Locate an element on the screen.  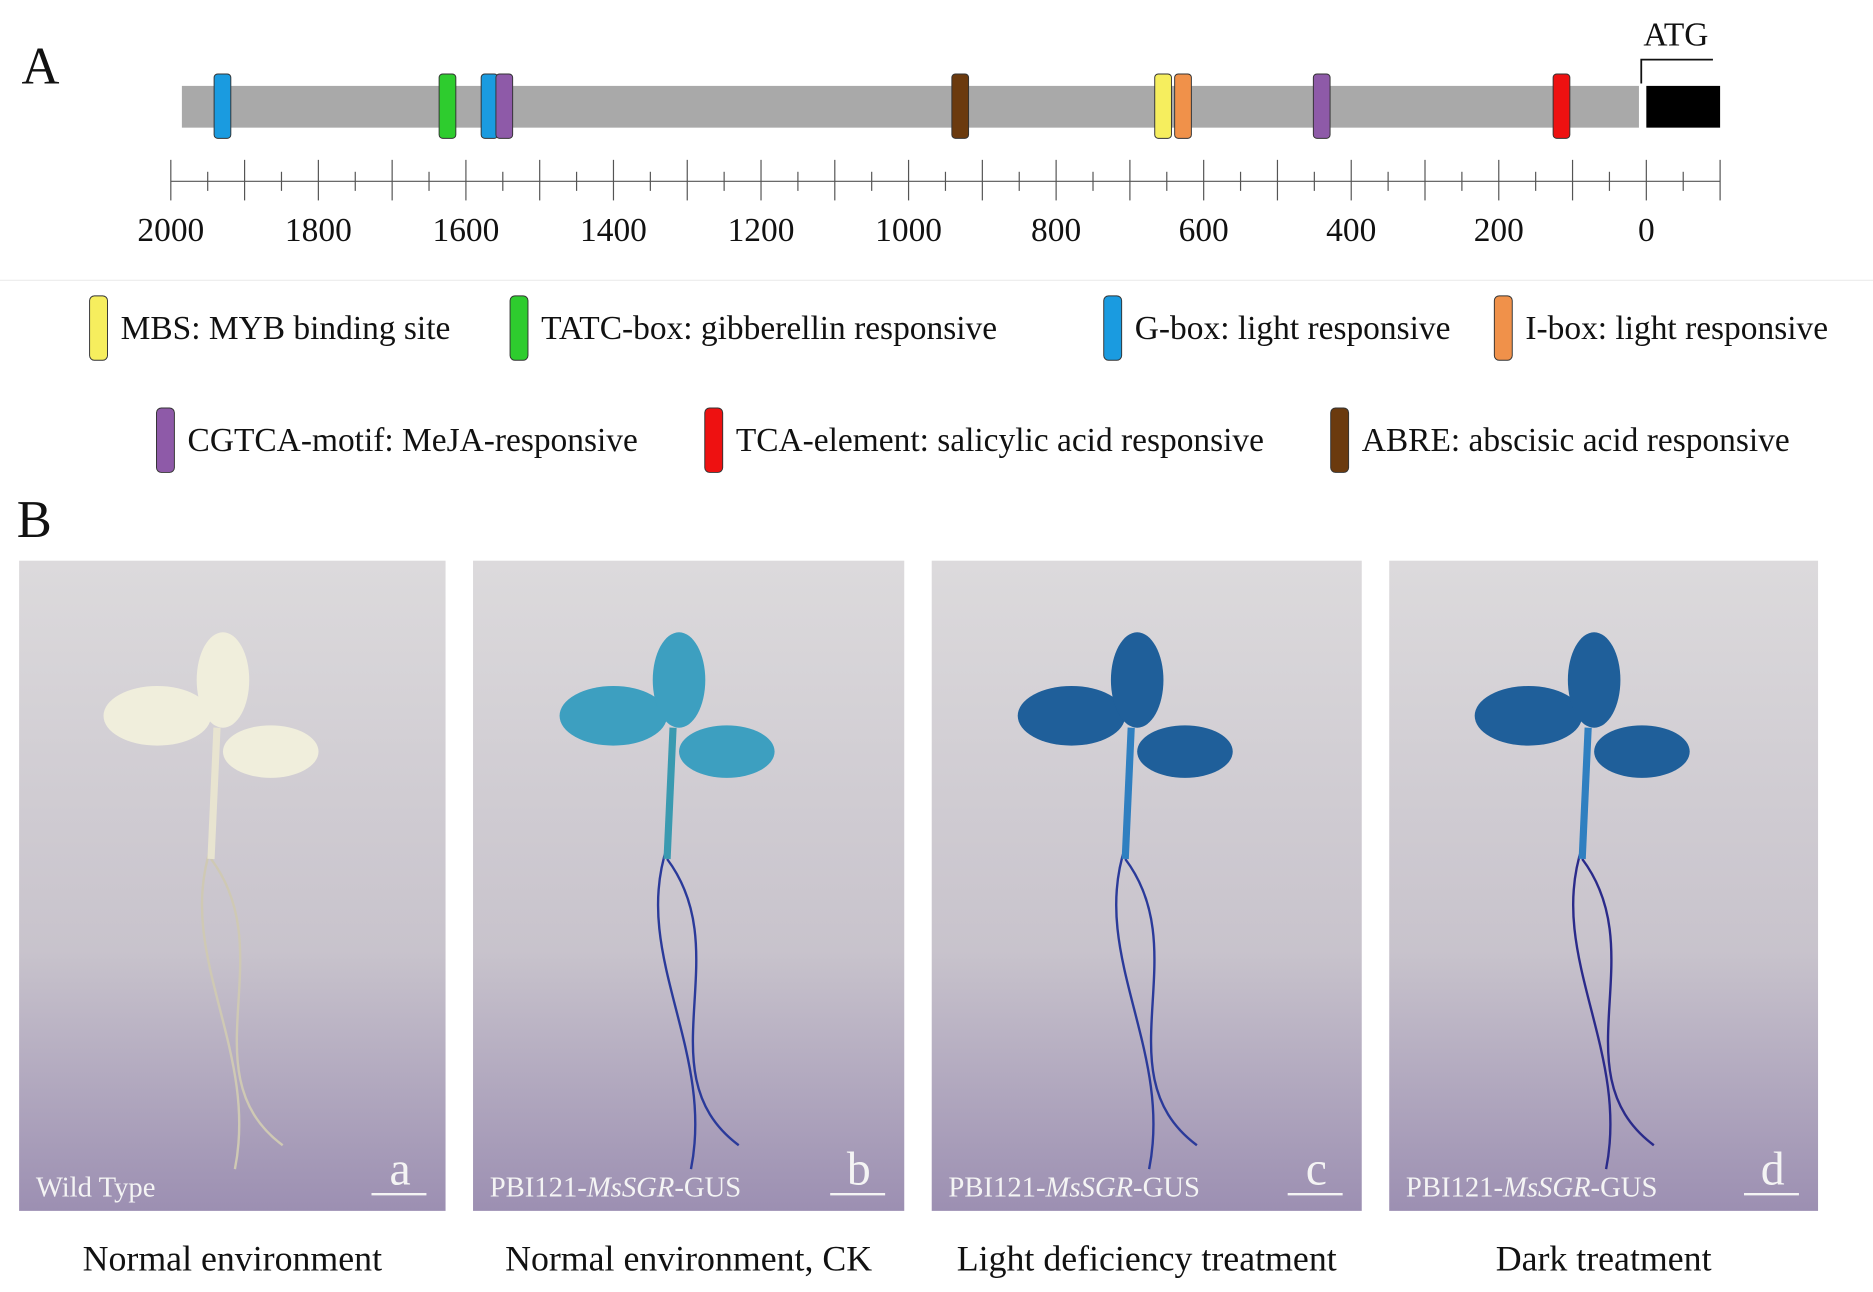
photo-caption: Normal environment, CK is located at coordinates (688, 1259).